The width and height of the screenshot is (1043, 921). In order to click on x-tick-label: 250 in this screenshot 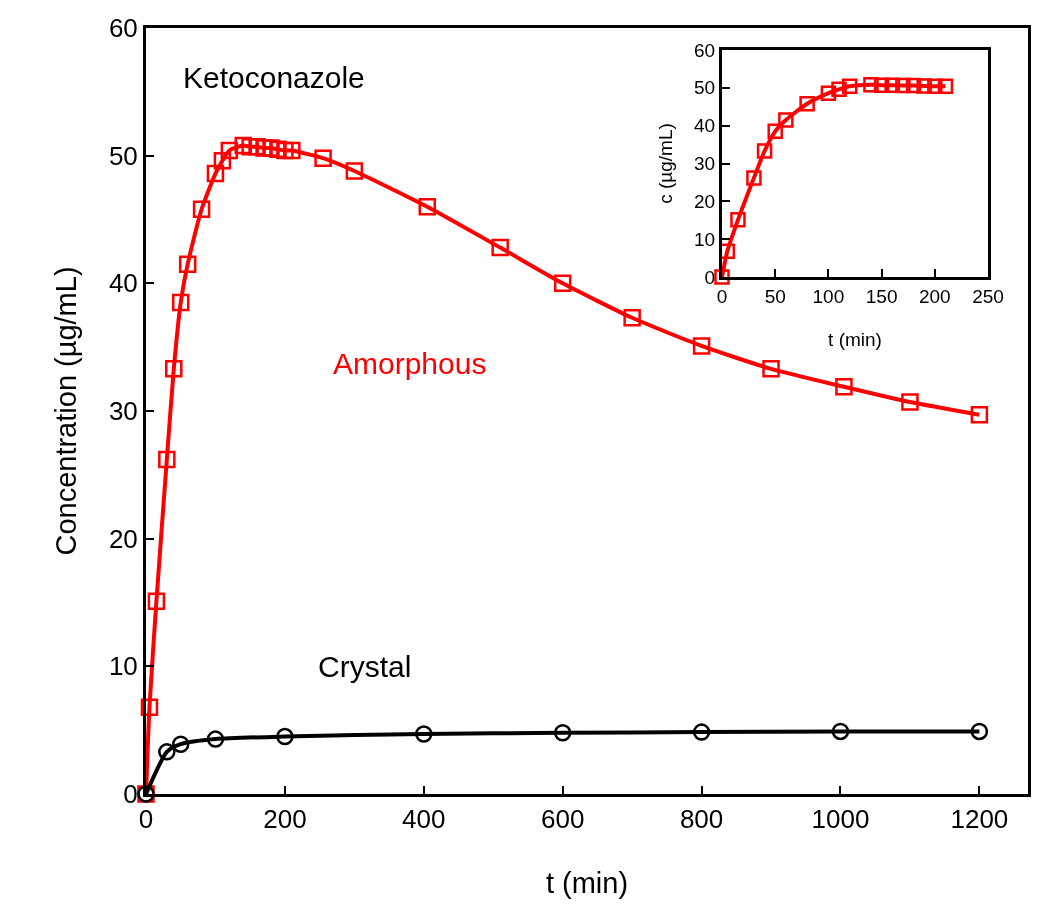, I will do `click(988, 296)`.